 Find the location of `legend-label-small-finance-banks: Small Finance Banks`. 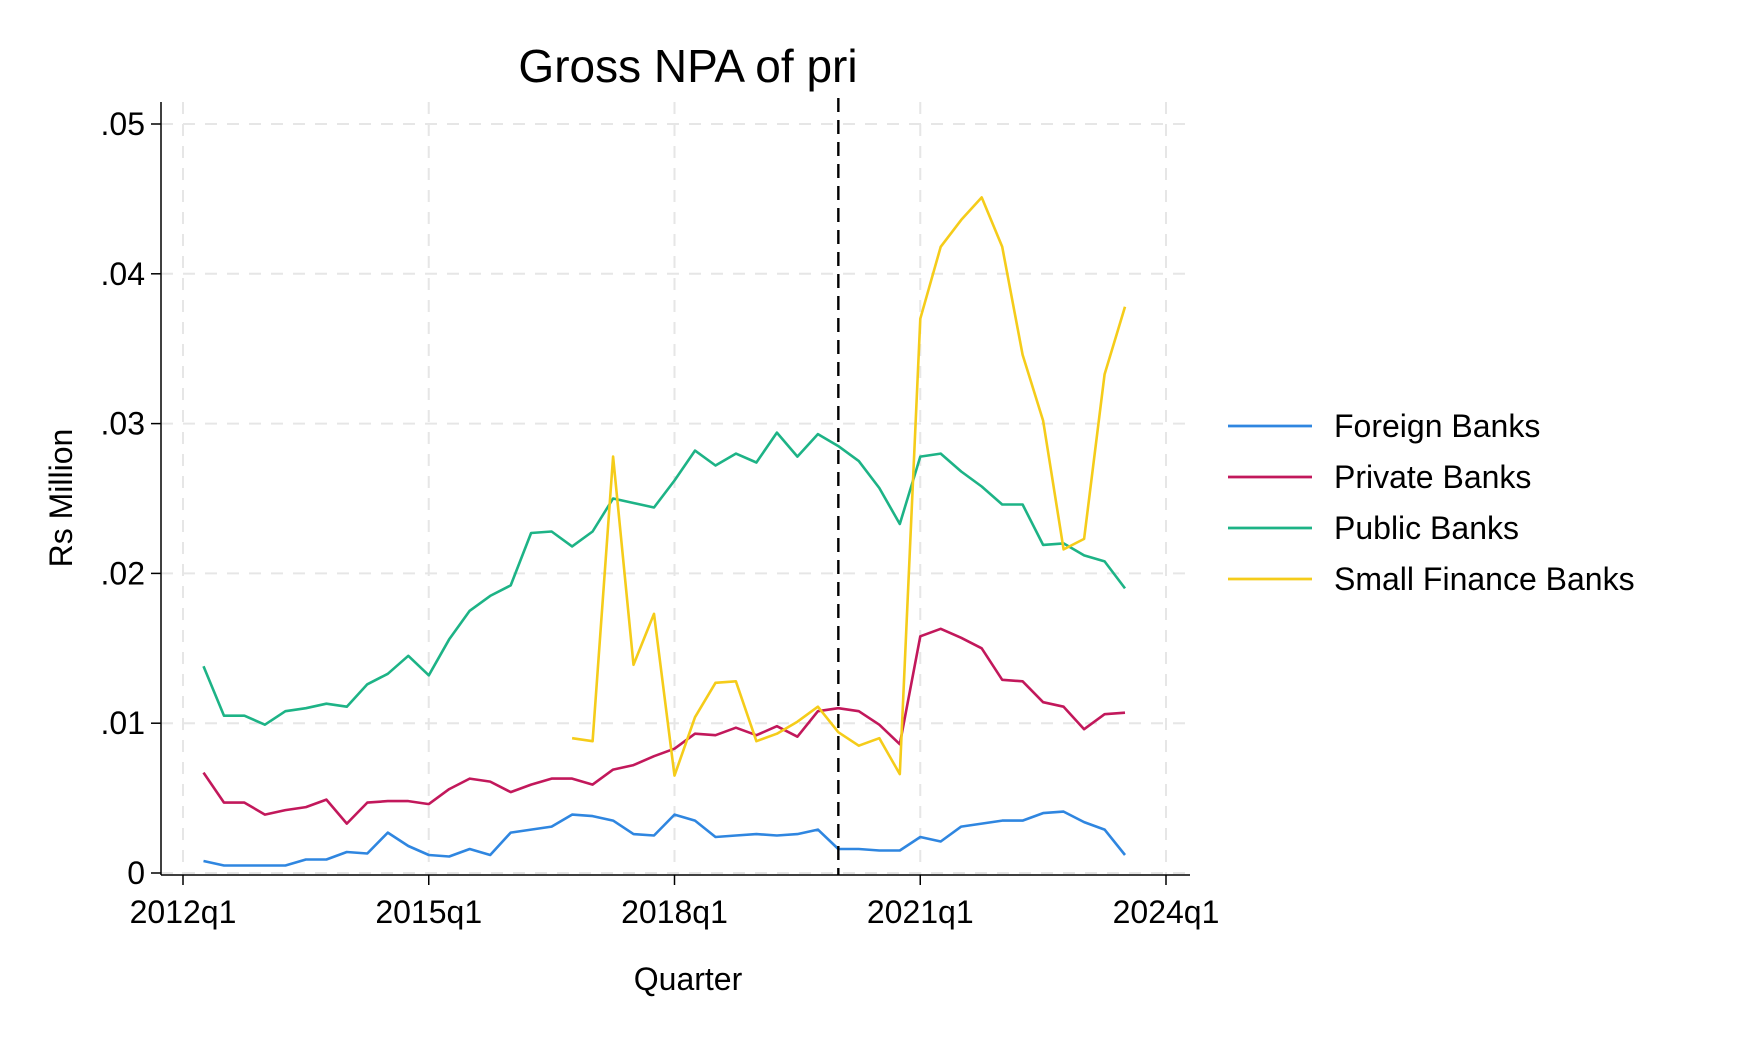

legend-label-small-finance-banks: Small Finance Banks is located at coordinates (1484, 579).